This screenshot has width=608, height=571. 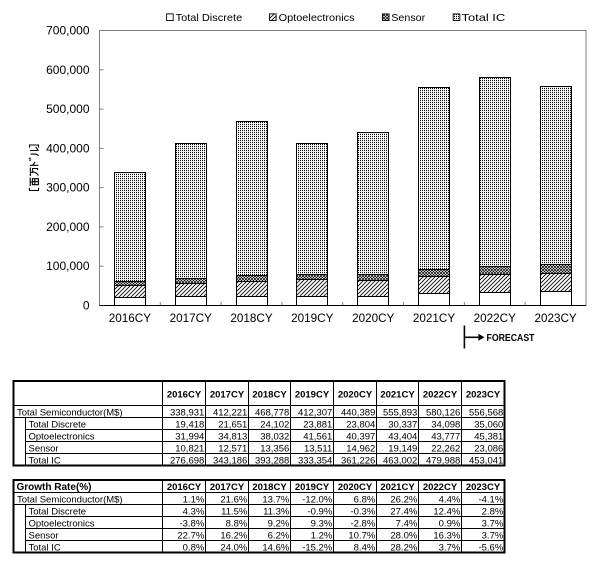 What do you see at coordinates (397, 487) in the screenshot?
I see `svg-text: 2021CY` at bounding box center [397, 487].